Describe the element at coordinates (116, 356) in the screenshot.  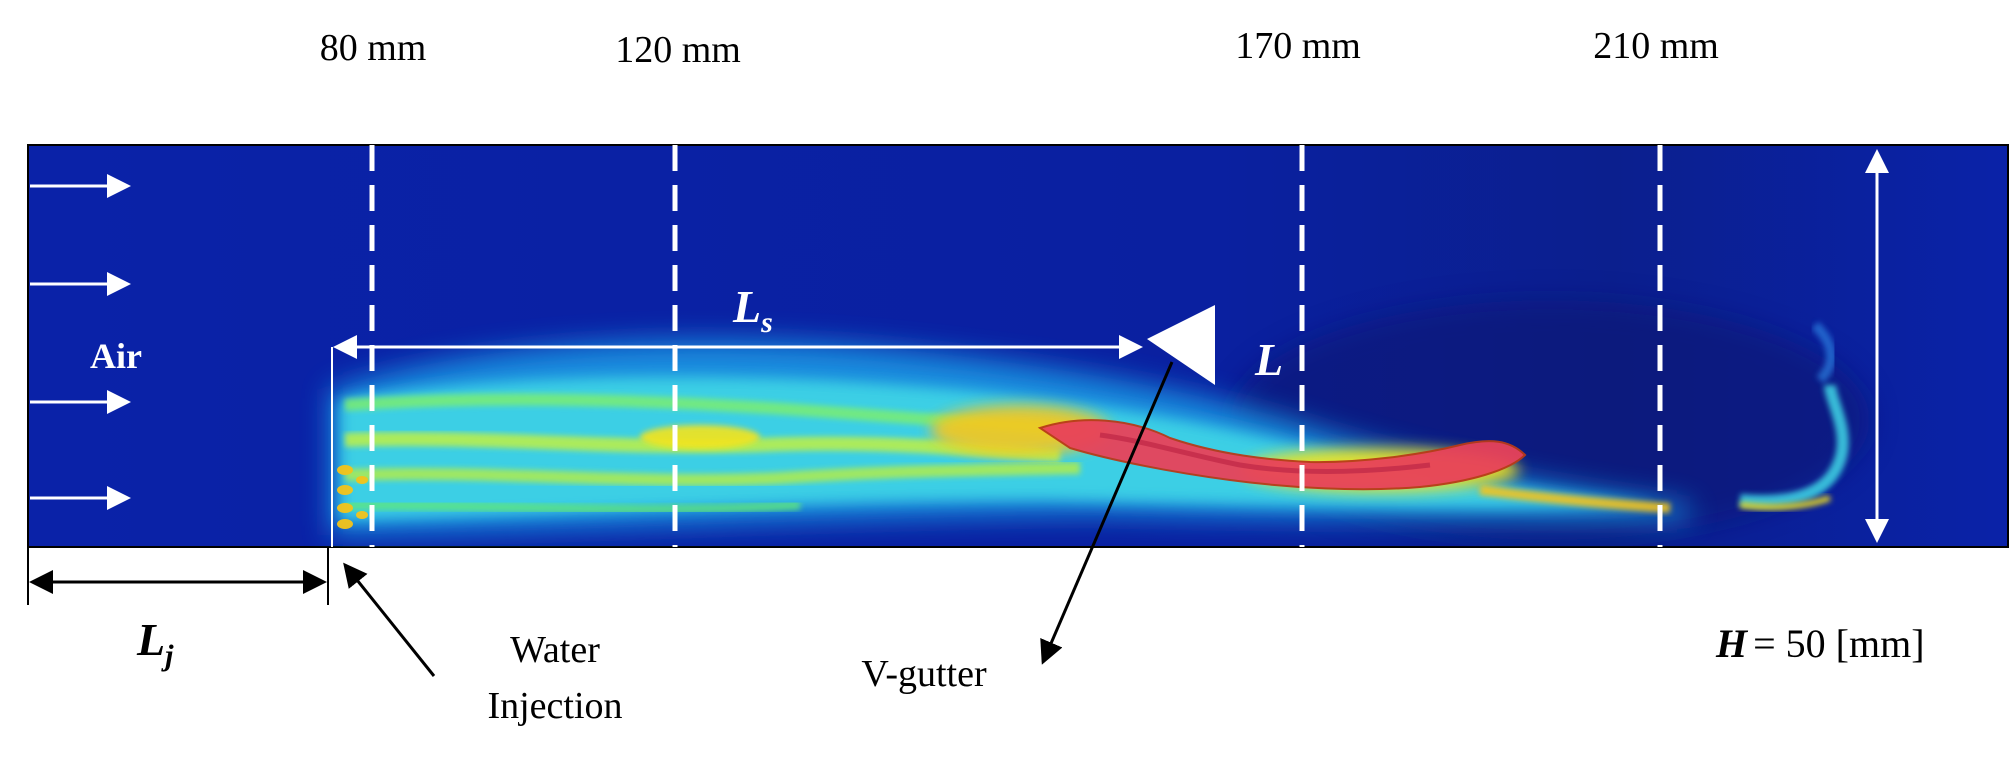
I see `air-label: Air` at that location.